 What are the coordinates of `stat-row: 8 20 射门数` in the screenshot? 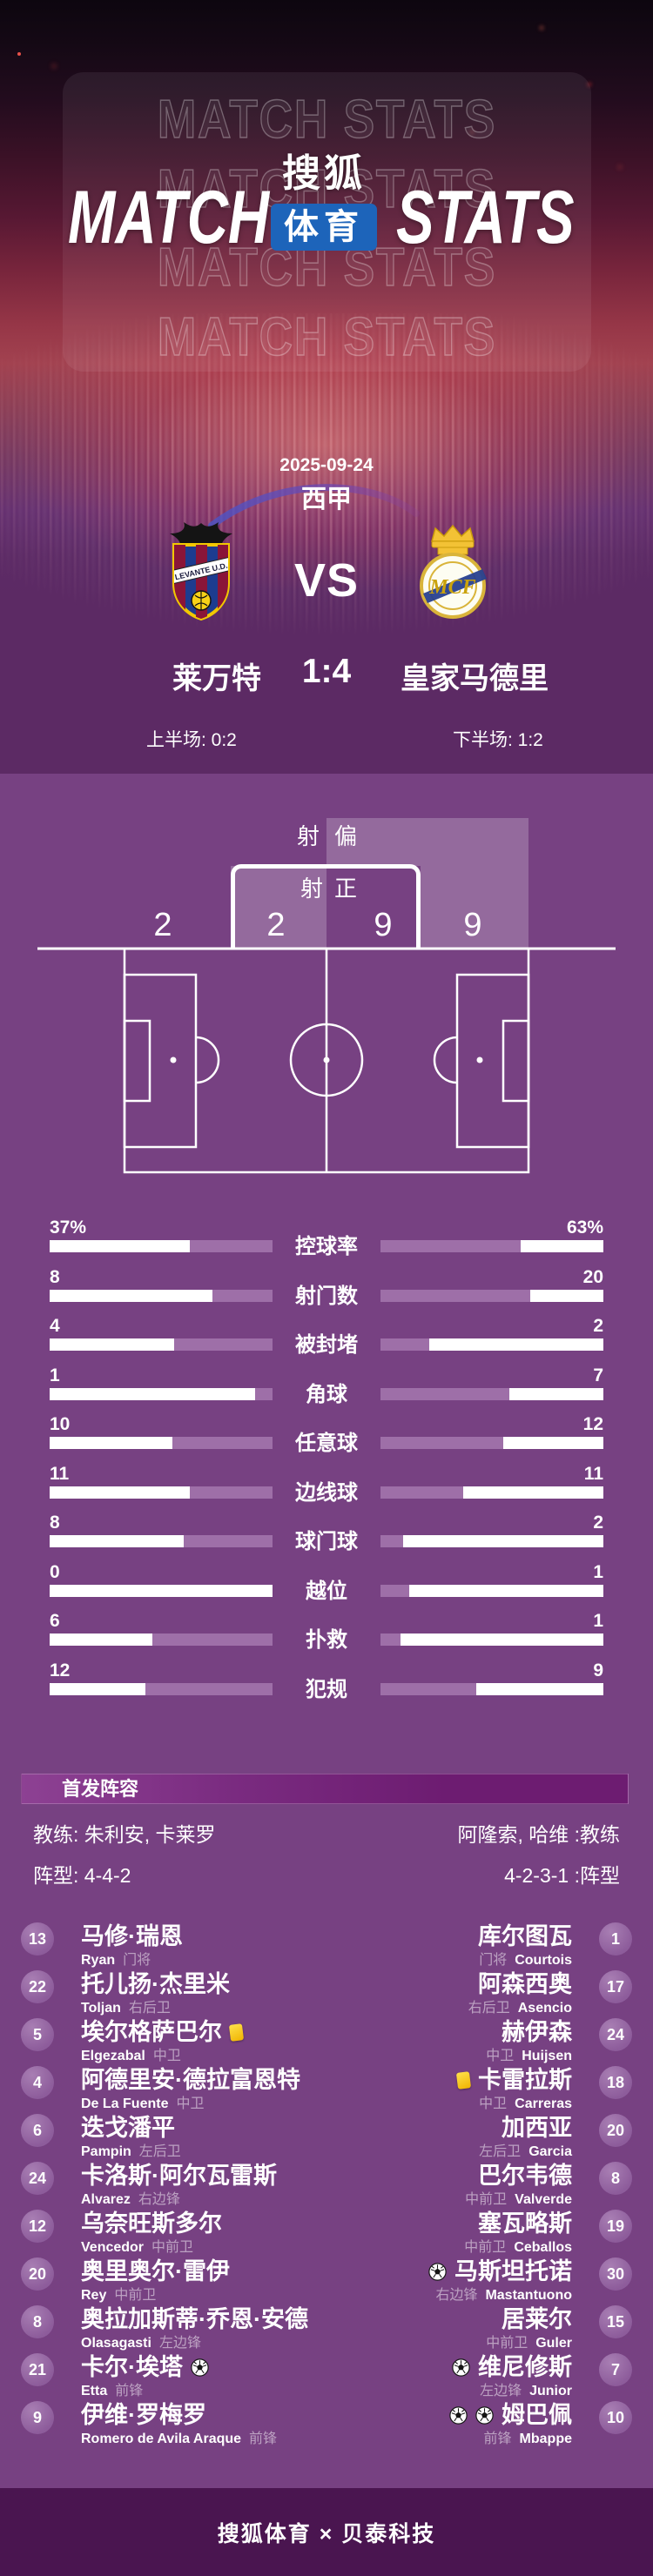 It's located at (326, 1290).